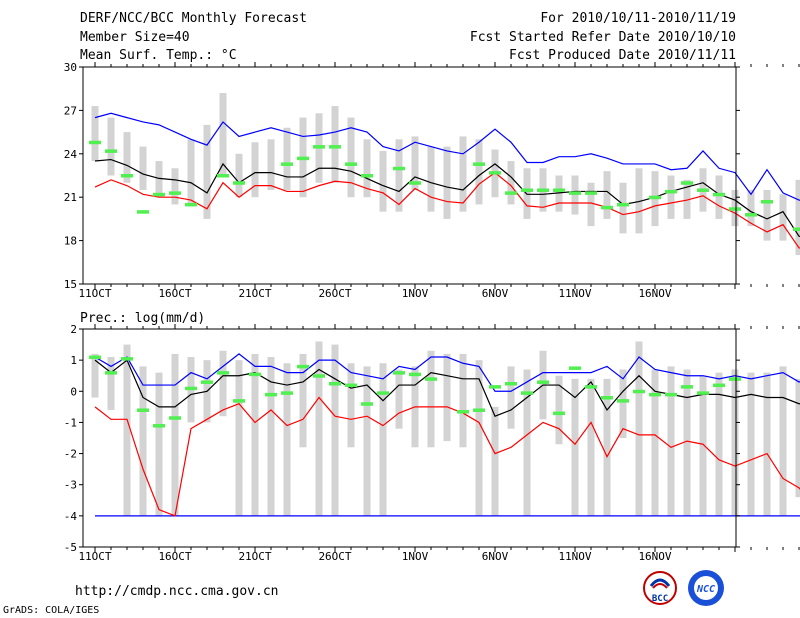 This screenshot has height=618, width=800. What do you see at coordinates (70, 422) in the screenshot?
I see `y-tick-label: -1` at bounding box center [70, 422].